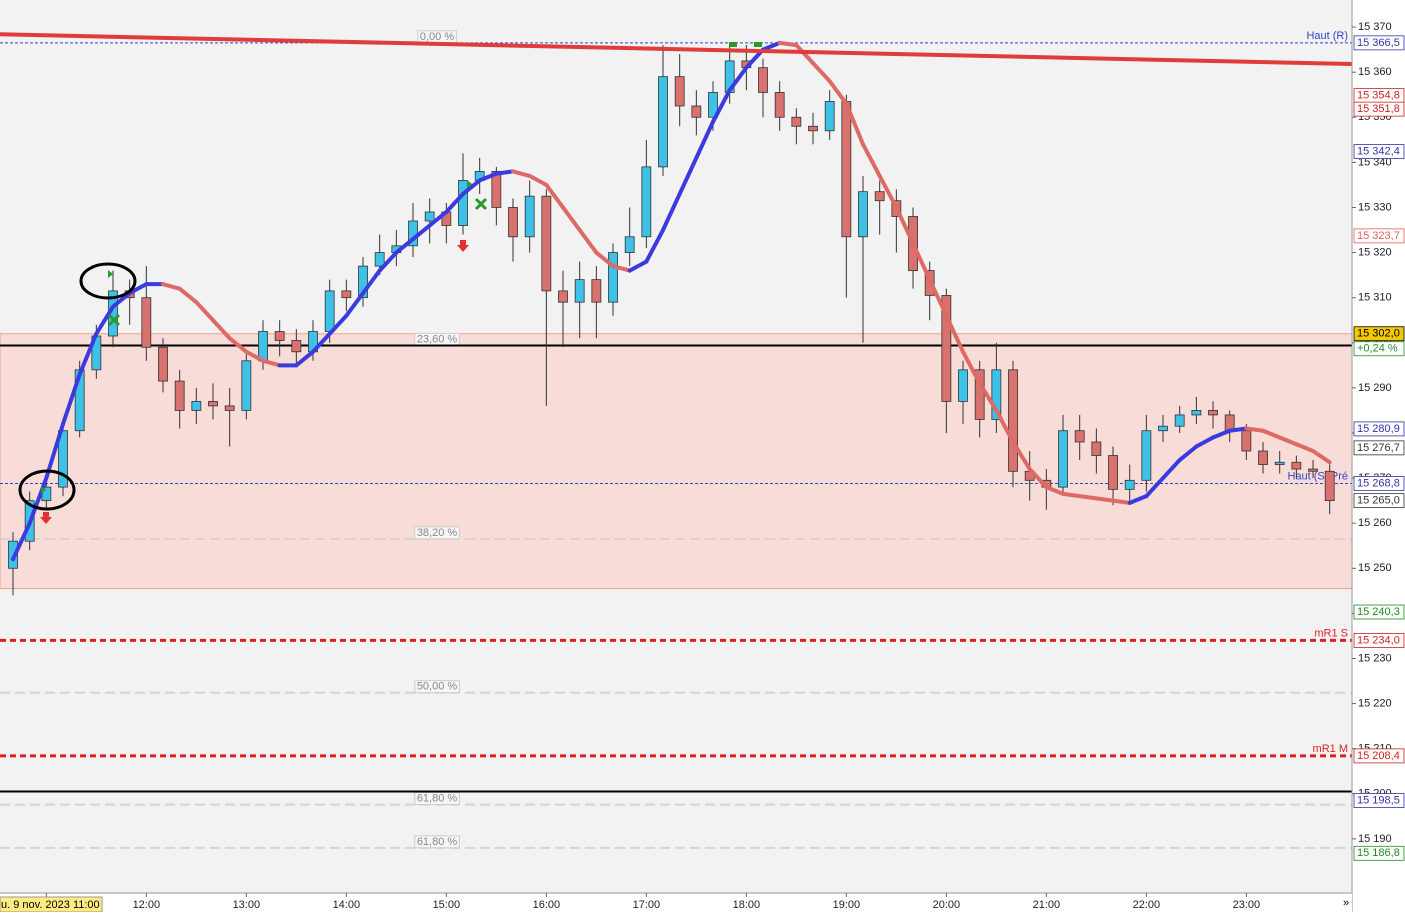  I want to click on x-tick-label: 20:00, so click(947, 905).